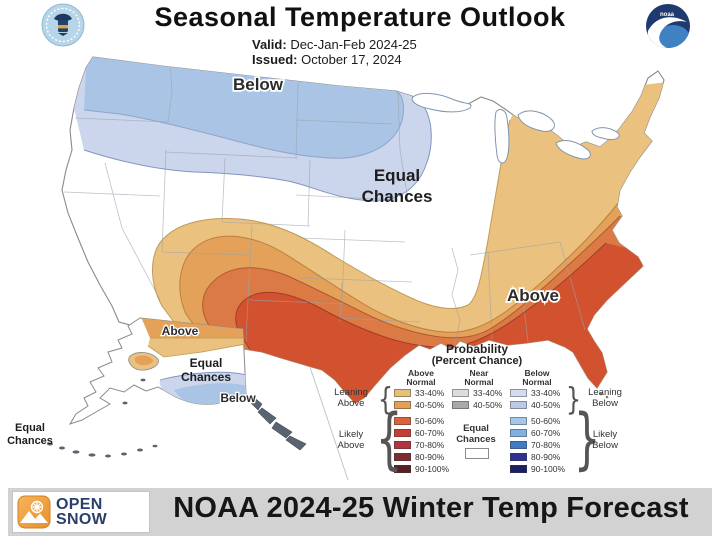 The width and height of the screenshot is (720, 539). I want to click on label-conus-above: Above, so click(533, 295).